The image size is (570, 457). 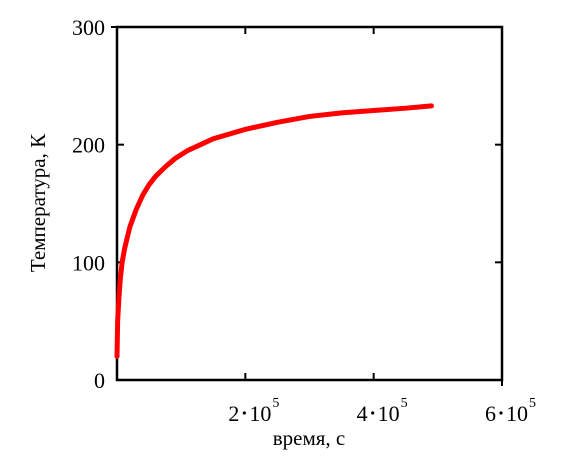 I want to click on x-tick-mantissa: 4, so click(x=362, y=413).